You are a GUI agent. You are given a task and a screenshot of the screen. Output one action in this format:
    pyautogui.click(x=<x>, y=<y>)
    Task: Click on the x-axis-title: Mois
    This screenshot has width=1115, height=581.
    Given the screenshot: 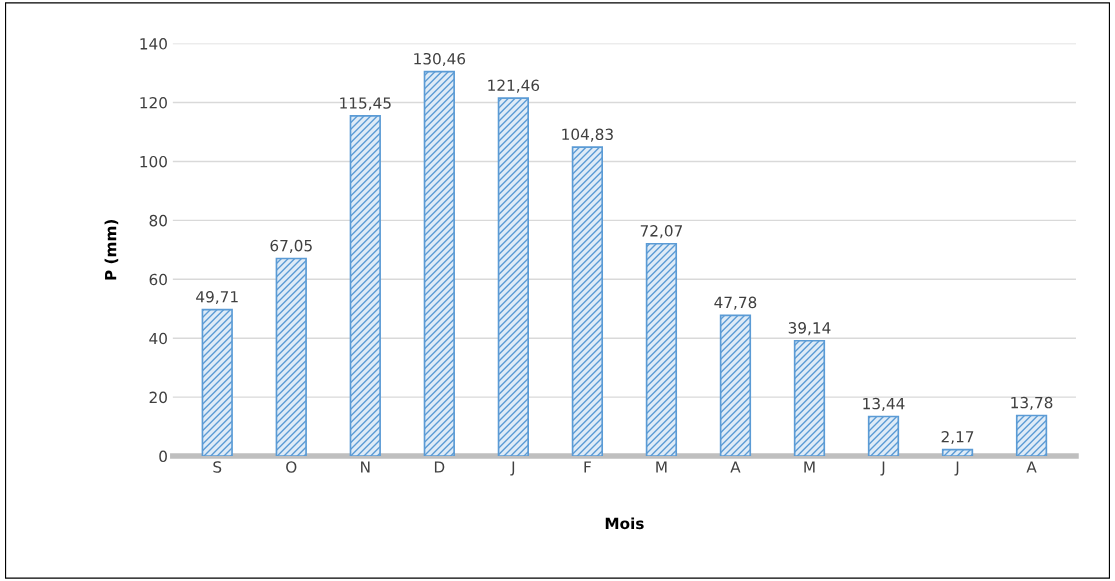 What is the action you would take?
    pyautogui.click(x=624, y=523)
    